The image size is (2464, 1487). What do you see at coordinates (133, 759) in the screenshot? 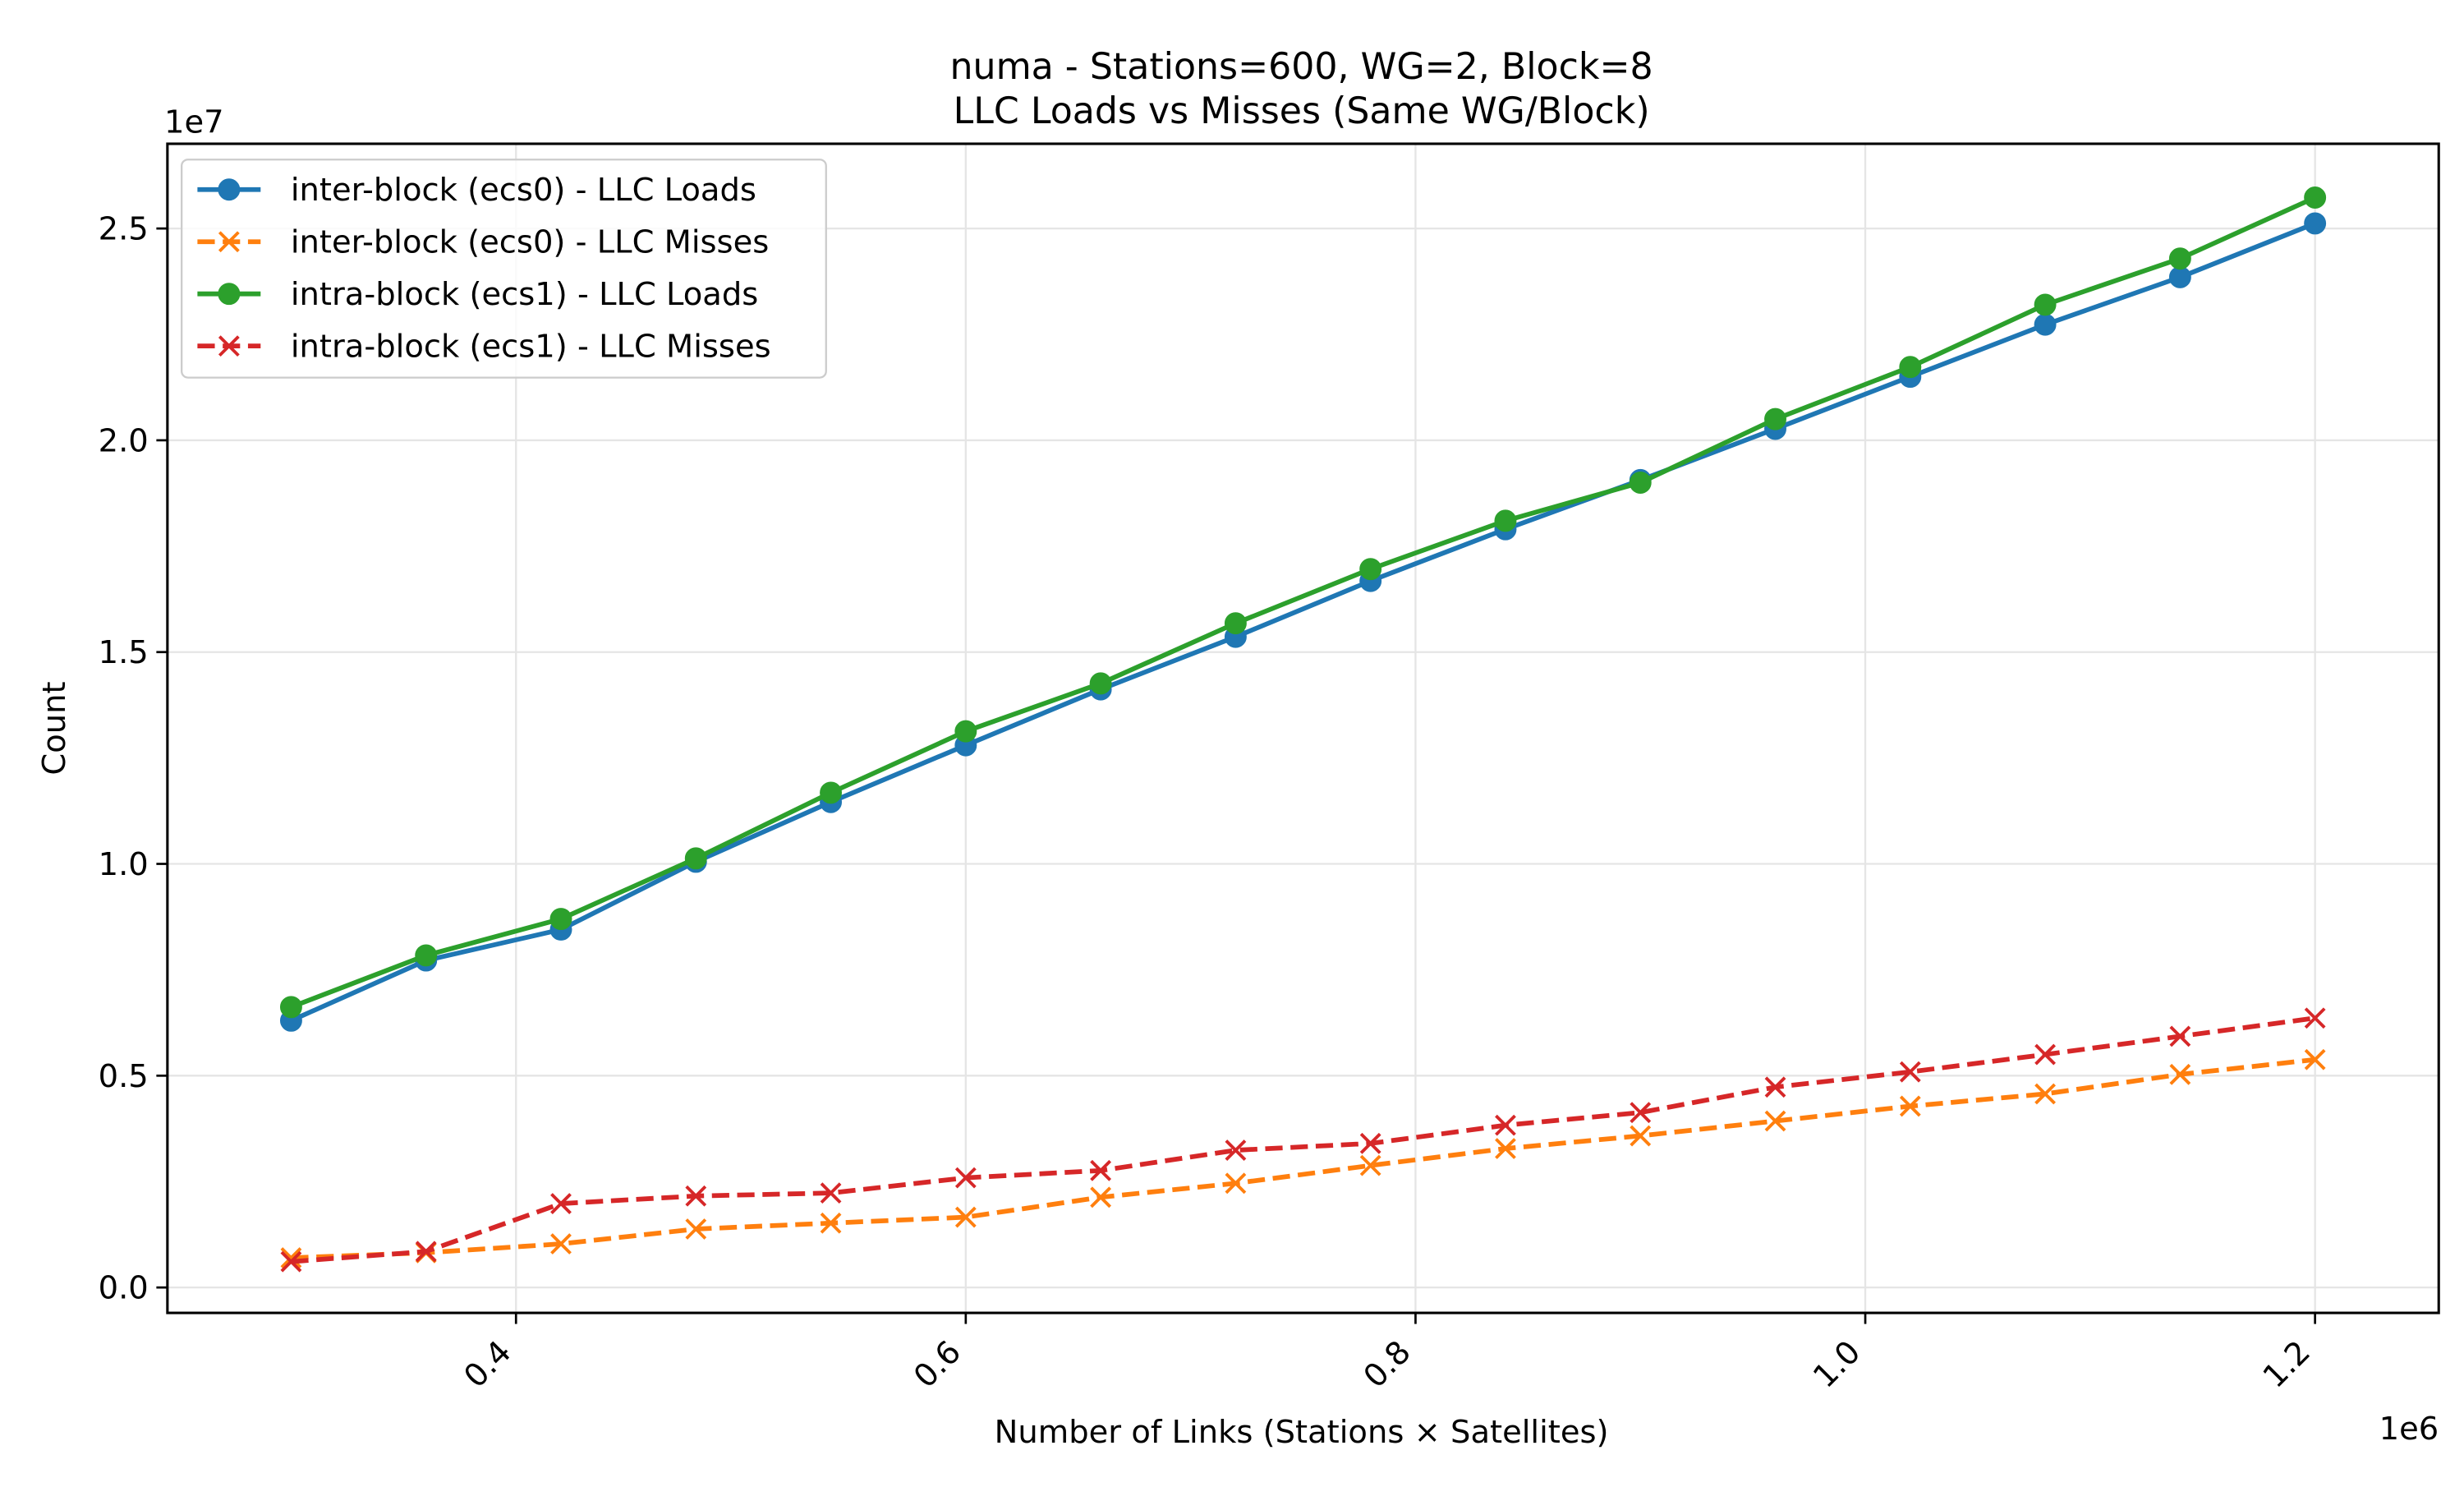
I see `y-axis: 0.0 0.5 1.0 1.5 2.0 2.5` at bounding box center [133, 759].